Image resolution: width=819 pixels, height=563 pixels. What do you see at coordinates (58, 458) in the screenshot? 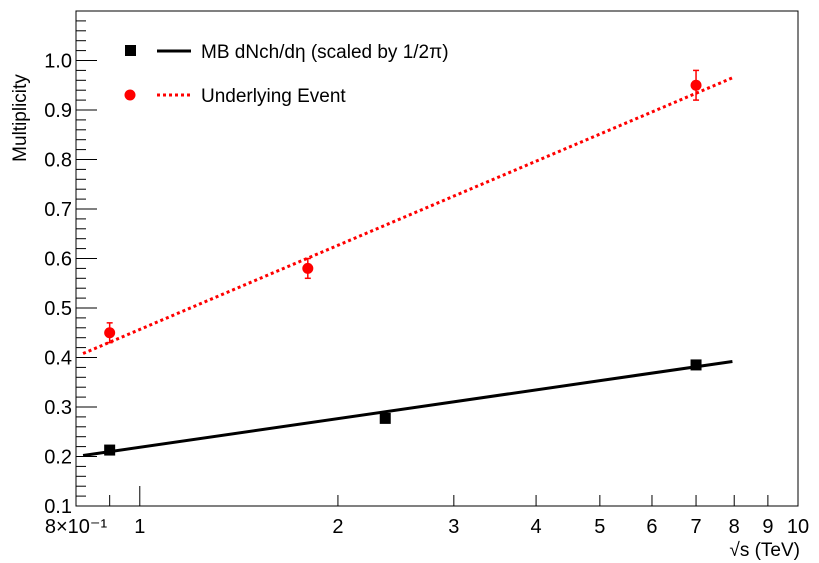
I see `y-tick-label: 0.2` at bounding box center [58, 458].